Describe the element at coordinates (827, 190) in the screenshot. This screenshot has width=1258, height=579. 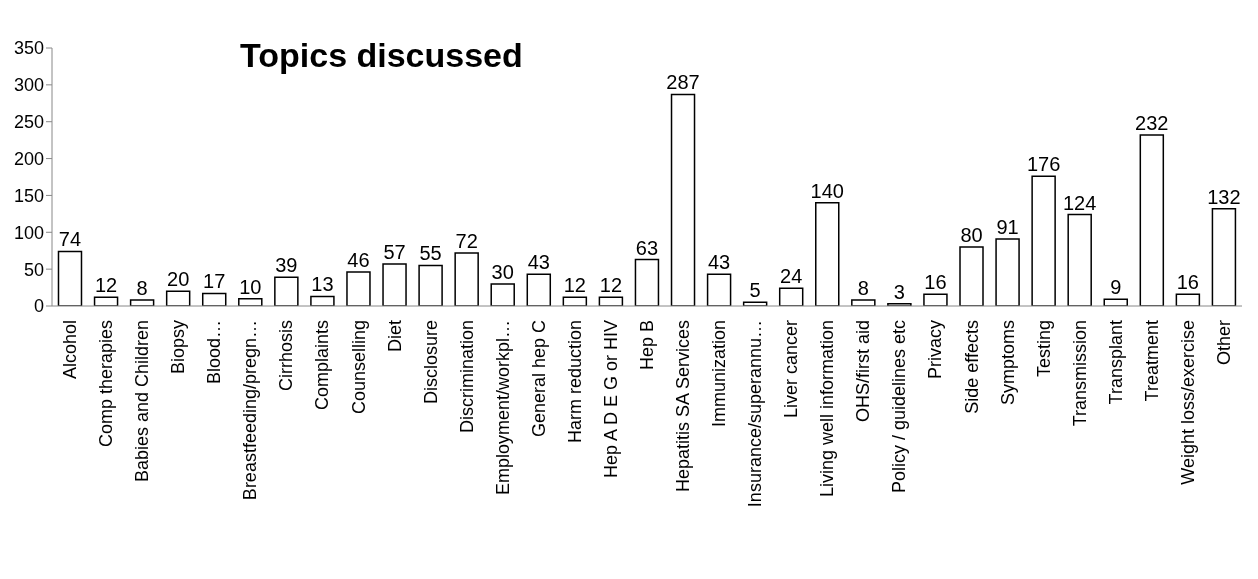
I see `data-label: 140` at that location.